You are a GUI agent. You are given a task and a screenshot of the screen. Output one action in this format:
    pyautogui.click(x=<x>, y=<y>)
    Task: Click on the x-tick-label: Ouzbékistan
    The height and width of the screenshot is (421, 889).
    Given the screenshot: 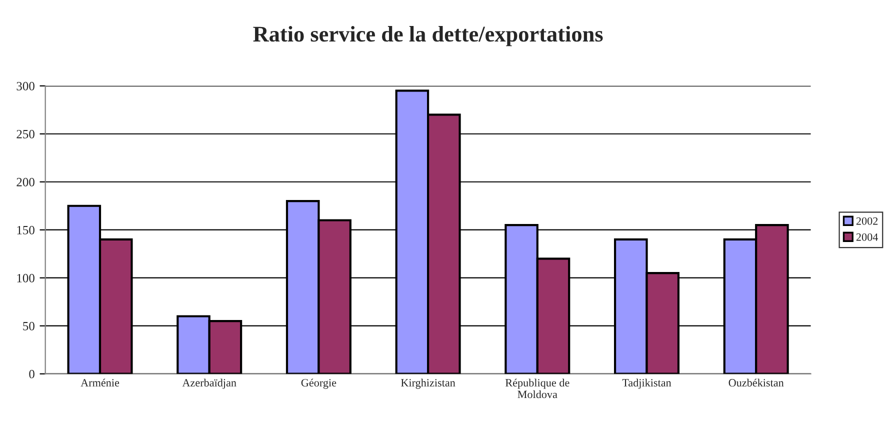 What is the action you would take?
    pyautogui.click(x=756, y=382)
    